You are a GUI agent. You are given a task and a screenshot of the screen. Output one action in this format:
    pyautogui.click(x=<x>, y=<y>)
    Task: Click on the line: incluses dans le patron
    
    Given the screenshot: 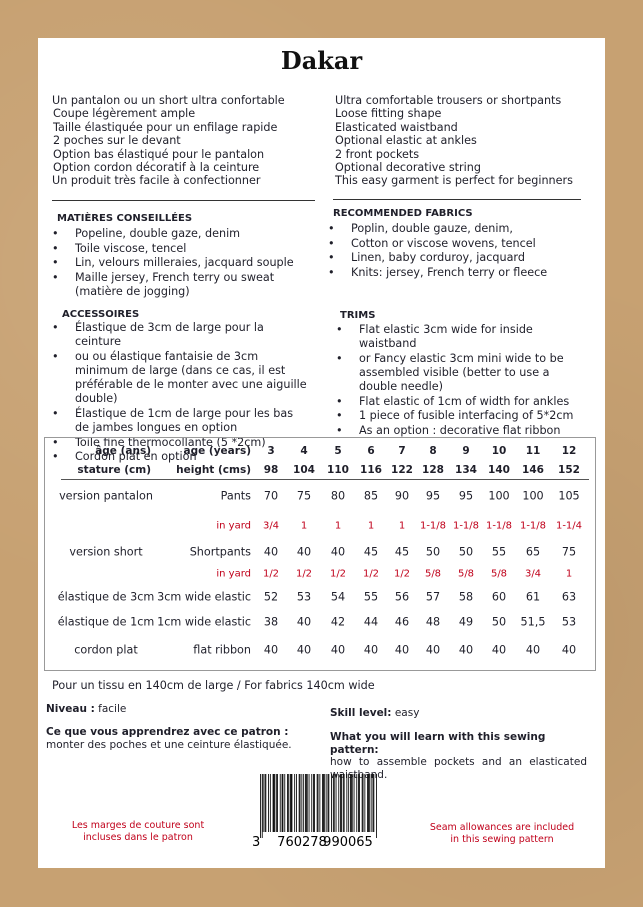 What is the action you would take?
    pyautogui.click(x=138, y=837)
    